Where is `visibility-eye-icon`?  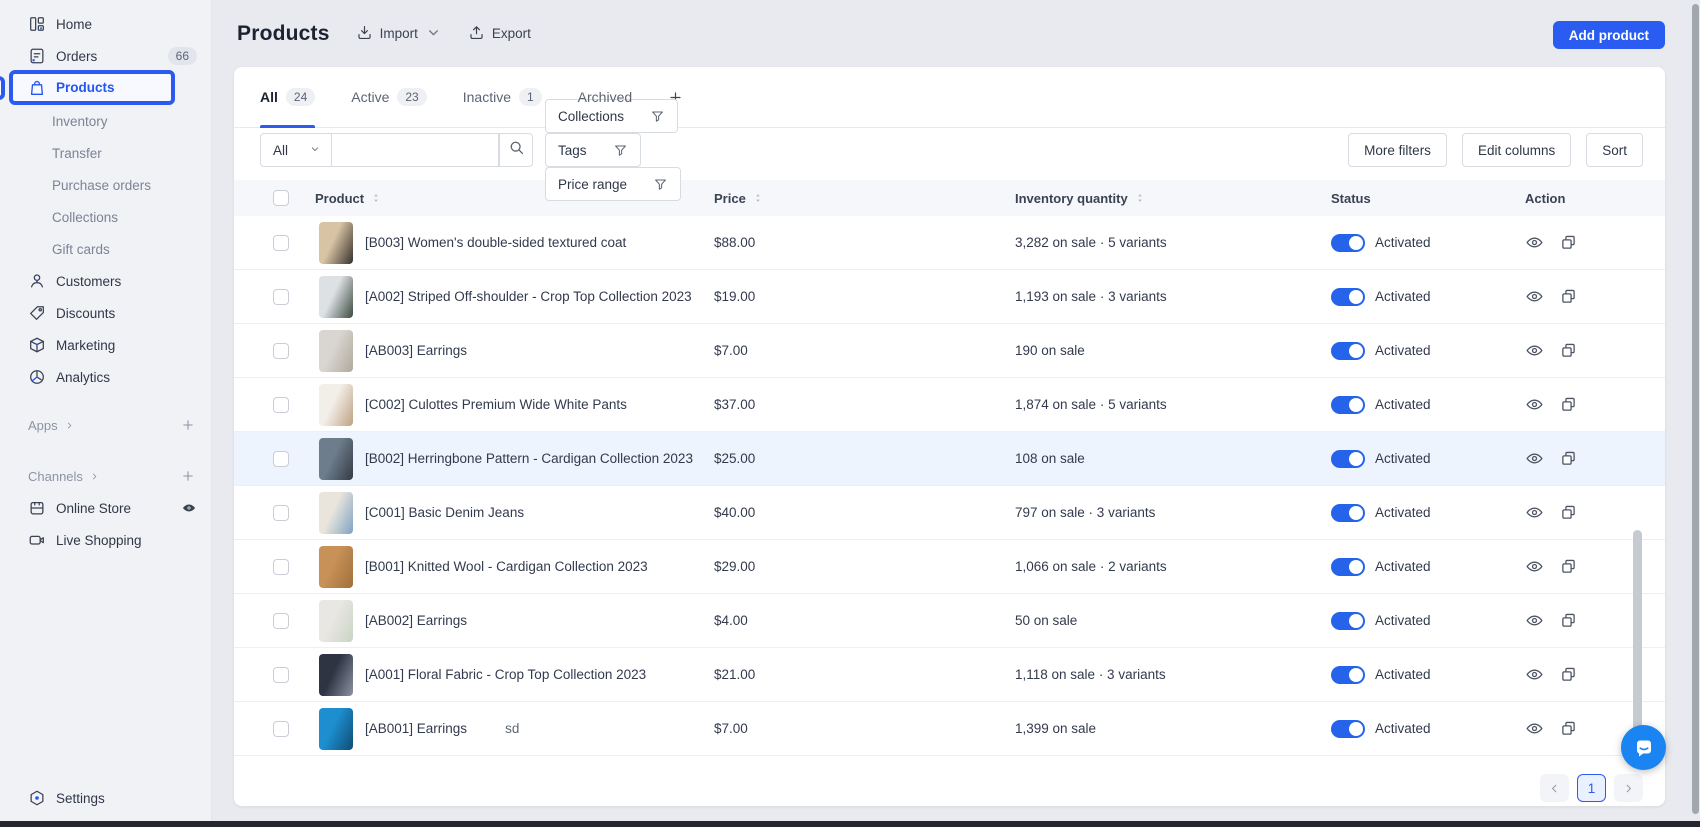
visibility-eye-icon is located at coordinates (189, 508).